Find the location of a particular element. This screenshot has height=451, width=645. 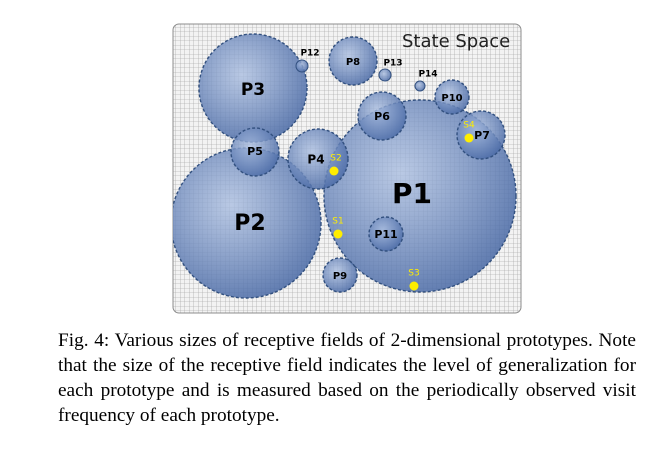

receptive-field-p3 is located at coordinates (253, 88).